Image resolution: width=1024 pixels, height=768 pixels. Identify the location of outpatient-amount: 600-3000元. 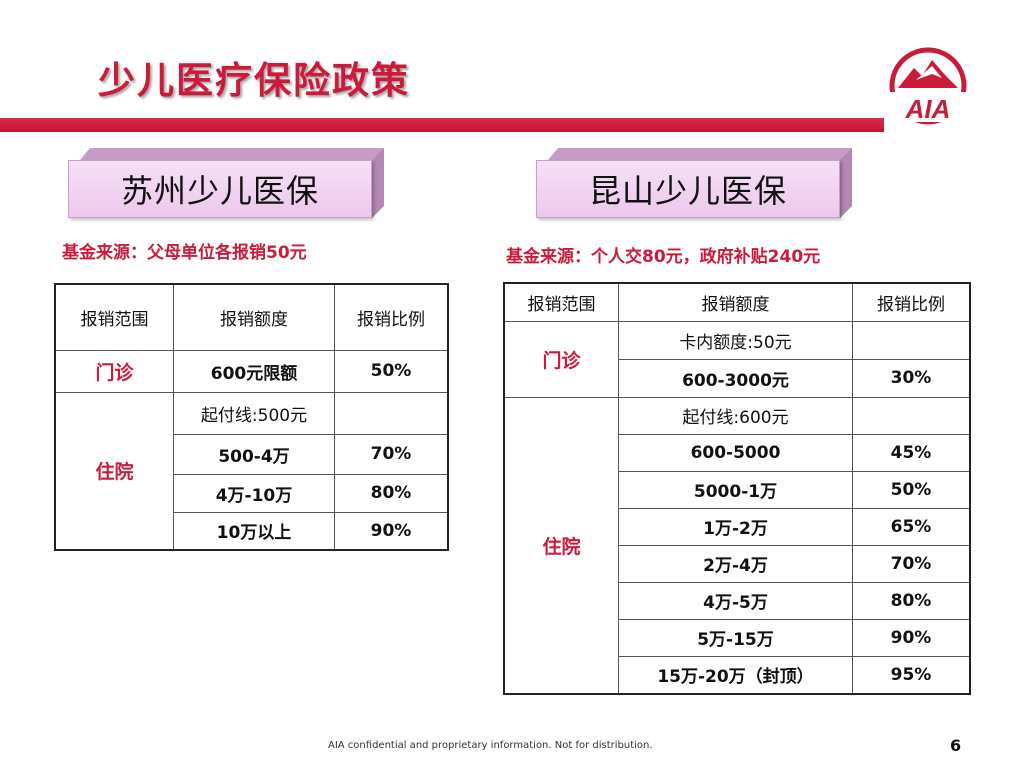
(735, 378).